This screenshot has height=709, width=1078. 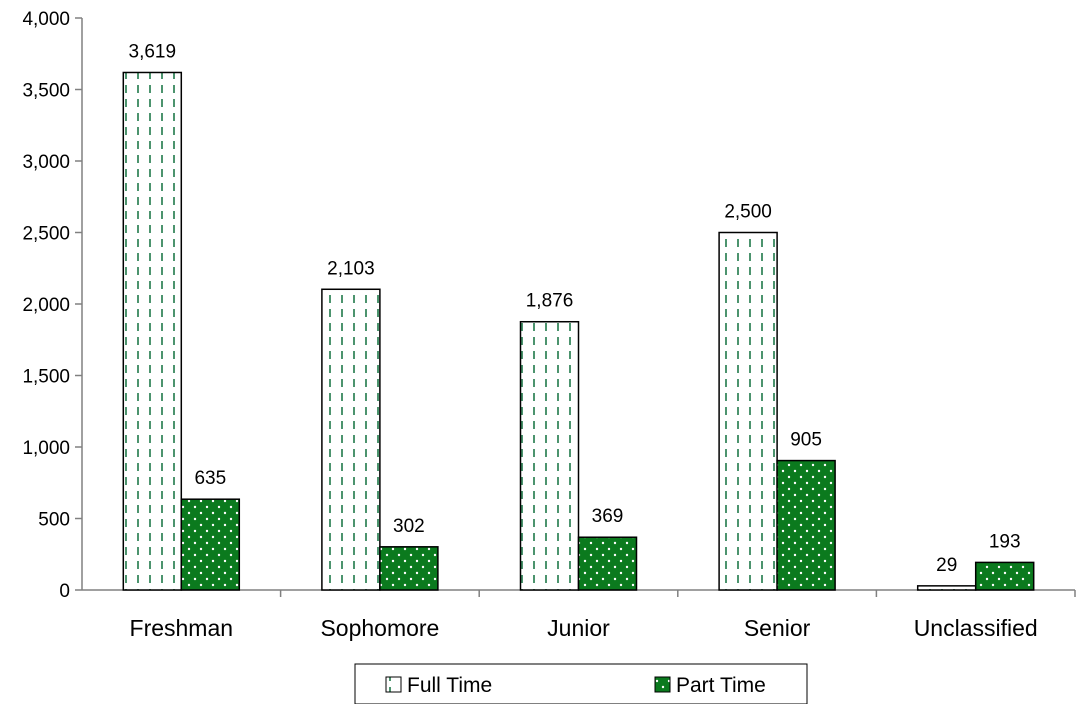 What do you see at coordinates (153, 51) in the screenshot?
I see `data-label-full-time: 3,619` at bounding box center [153, 51].